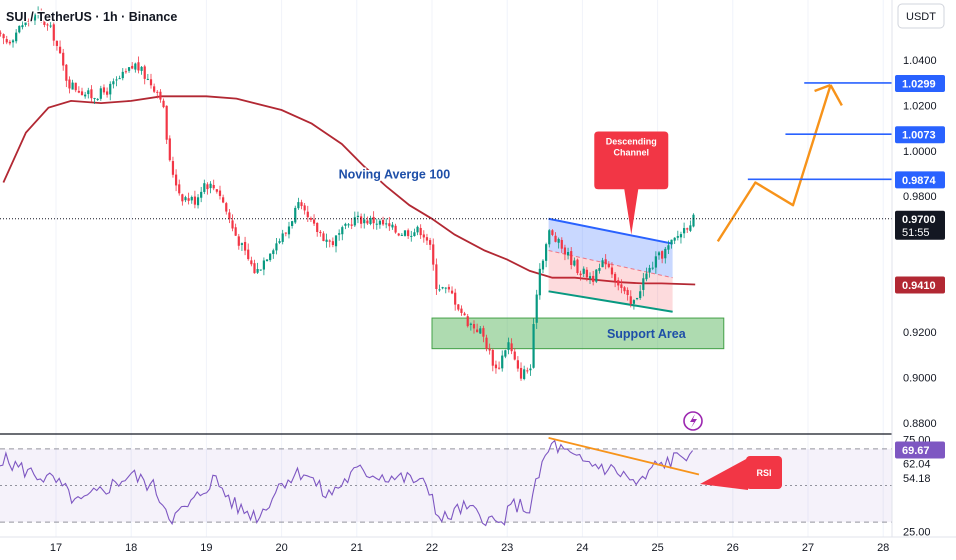 The image size is (956, 560). What do you see at coordinates (131, 548) in the screenshot?
I see `time-tick-18: 18` at bounding box center [131, 548].